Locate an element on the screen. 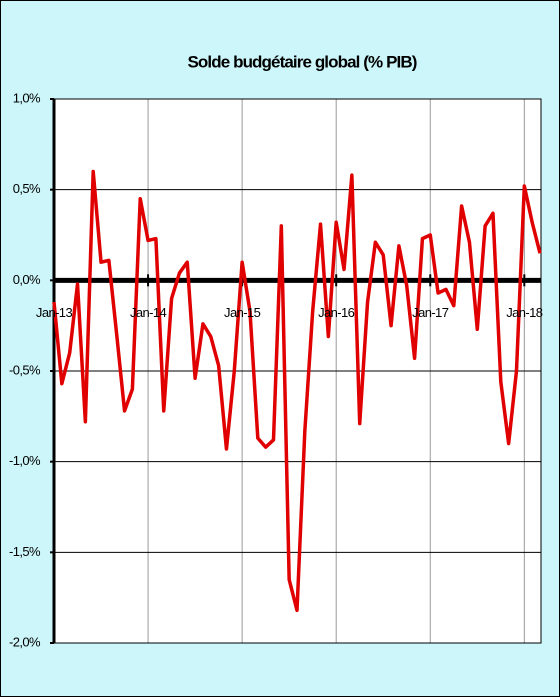 This screenshot has height=697, width=560. x-tick-label: Jan-16 is located at coordinates (336, 312).